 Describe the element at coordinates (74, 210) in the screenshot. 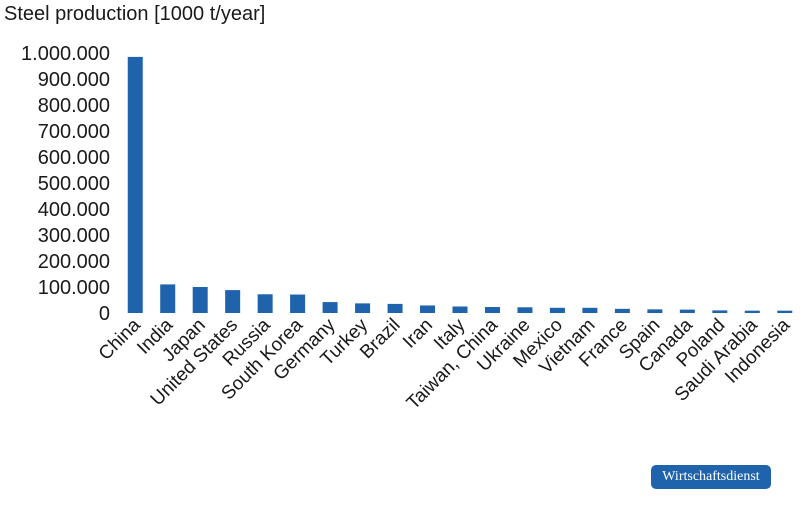

I see `y-tick-label: 400.000` at that location.